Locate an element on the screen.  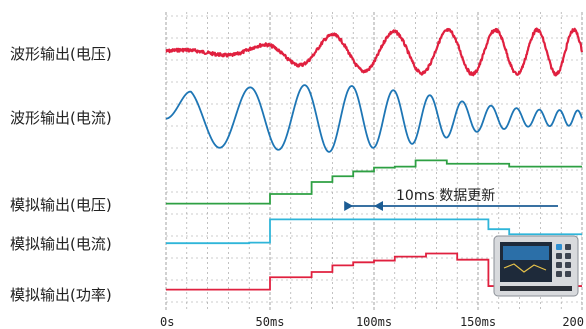
x-tick-label: 50ms is located at coordinates (270, 322).